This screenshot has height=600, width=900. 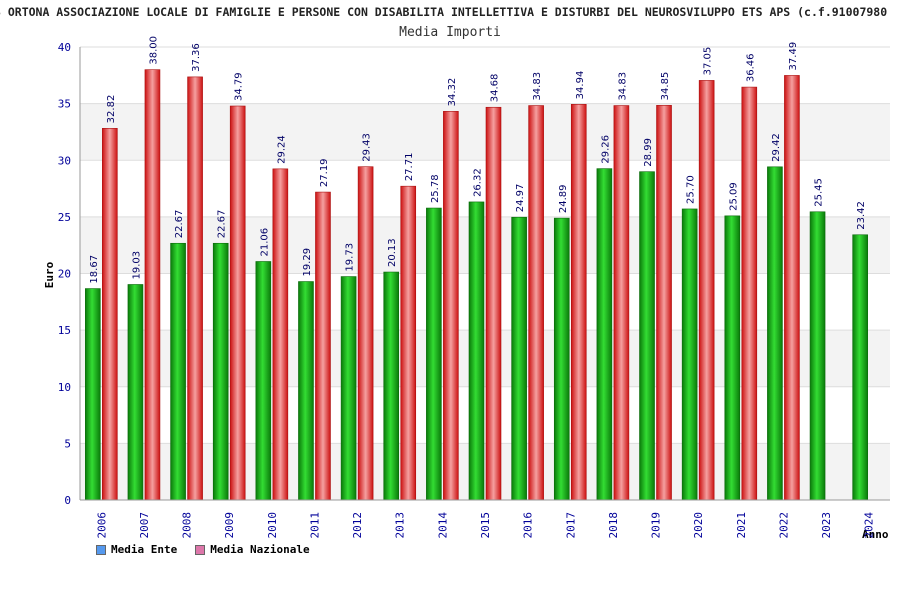 What do you see at coordinates (648, 152) in the screenshot?
I see `data-label-media-ente: 28.99` at bounding box center [648, 152].